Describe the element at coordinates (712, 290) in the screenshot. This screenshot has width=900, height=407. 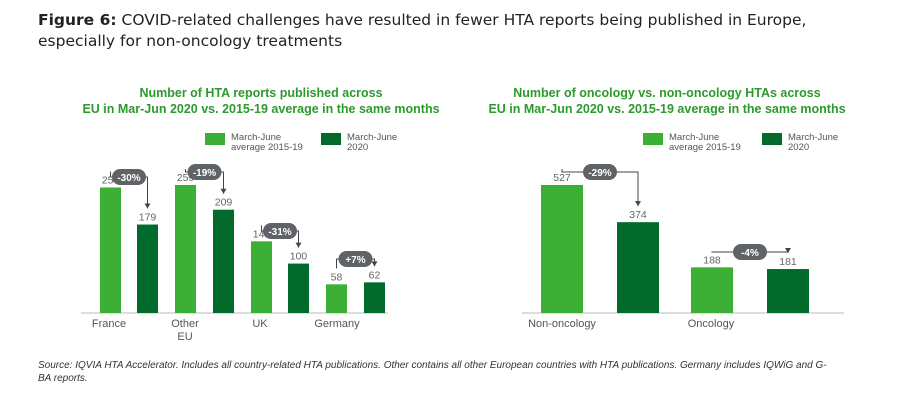
I see `chart2-bar-oncology-s1` at that location.